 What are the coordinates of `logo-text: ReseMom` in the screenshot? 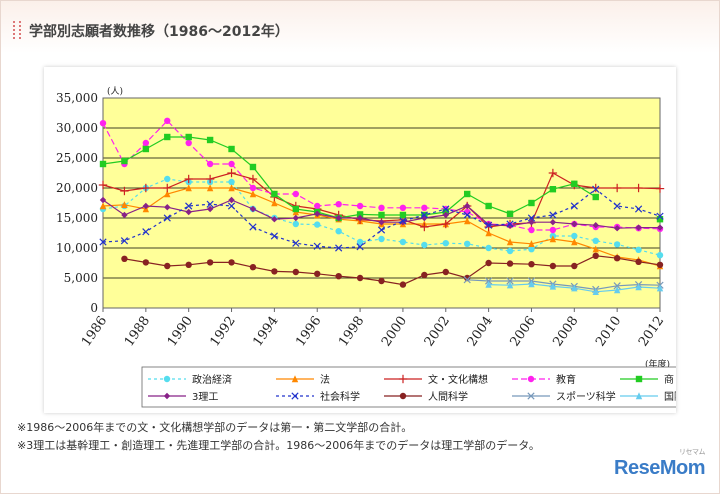 It's located at (659, 468).